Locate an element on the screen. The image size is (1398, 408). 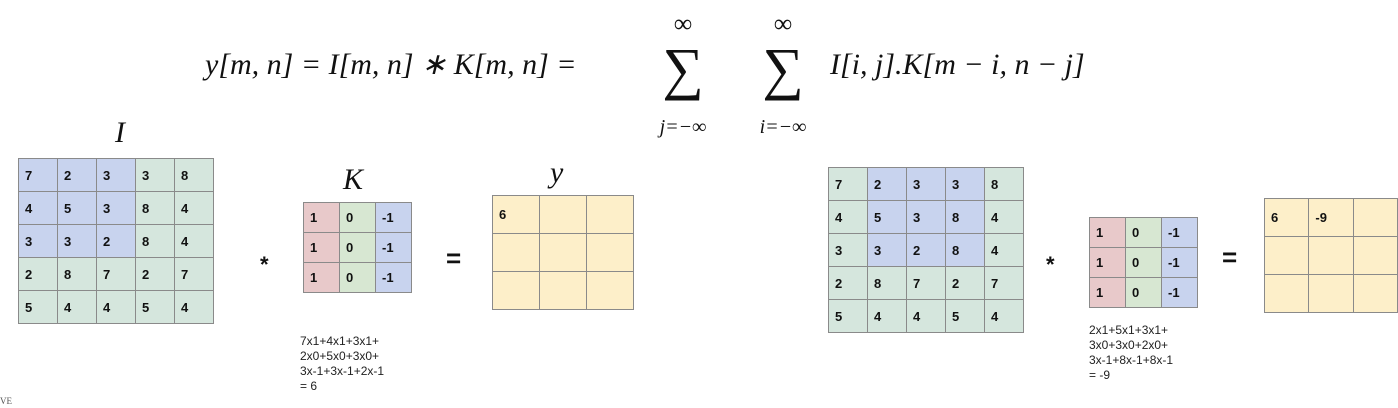
formula-lhs: y[m, n] = I[m, n] ∗ K[m, n] = is located at coordinates (389, 64).